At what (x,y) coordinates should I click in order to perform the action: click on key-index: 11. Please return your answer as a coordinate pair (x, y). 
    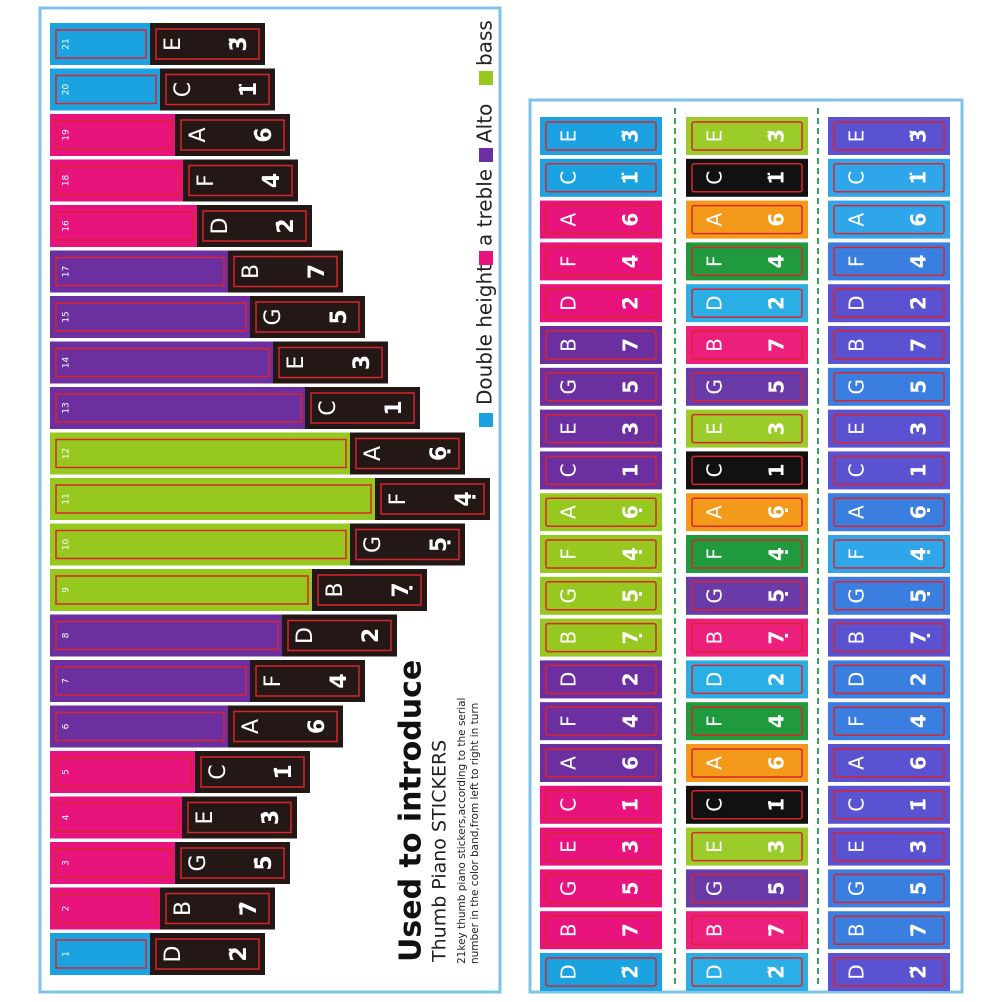
    Looking at the image, I should click on (67, 498).